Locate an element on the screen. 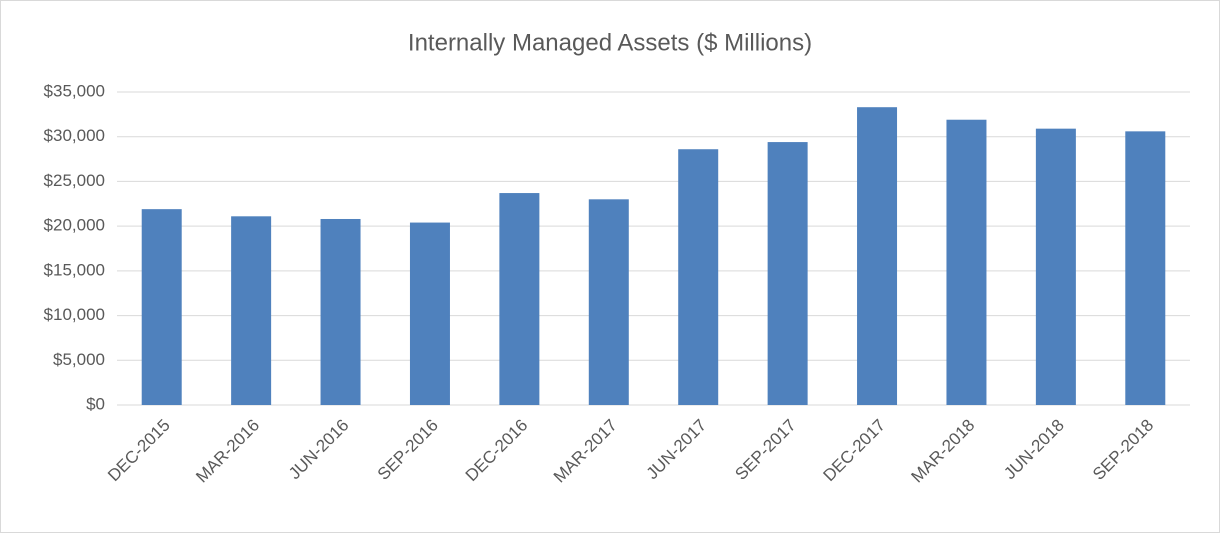  y-tick-label: $20,000 is located at coordinates (74, 225).